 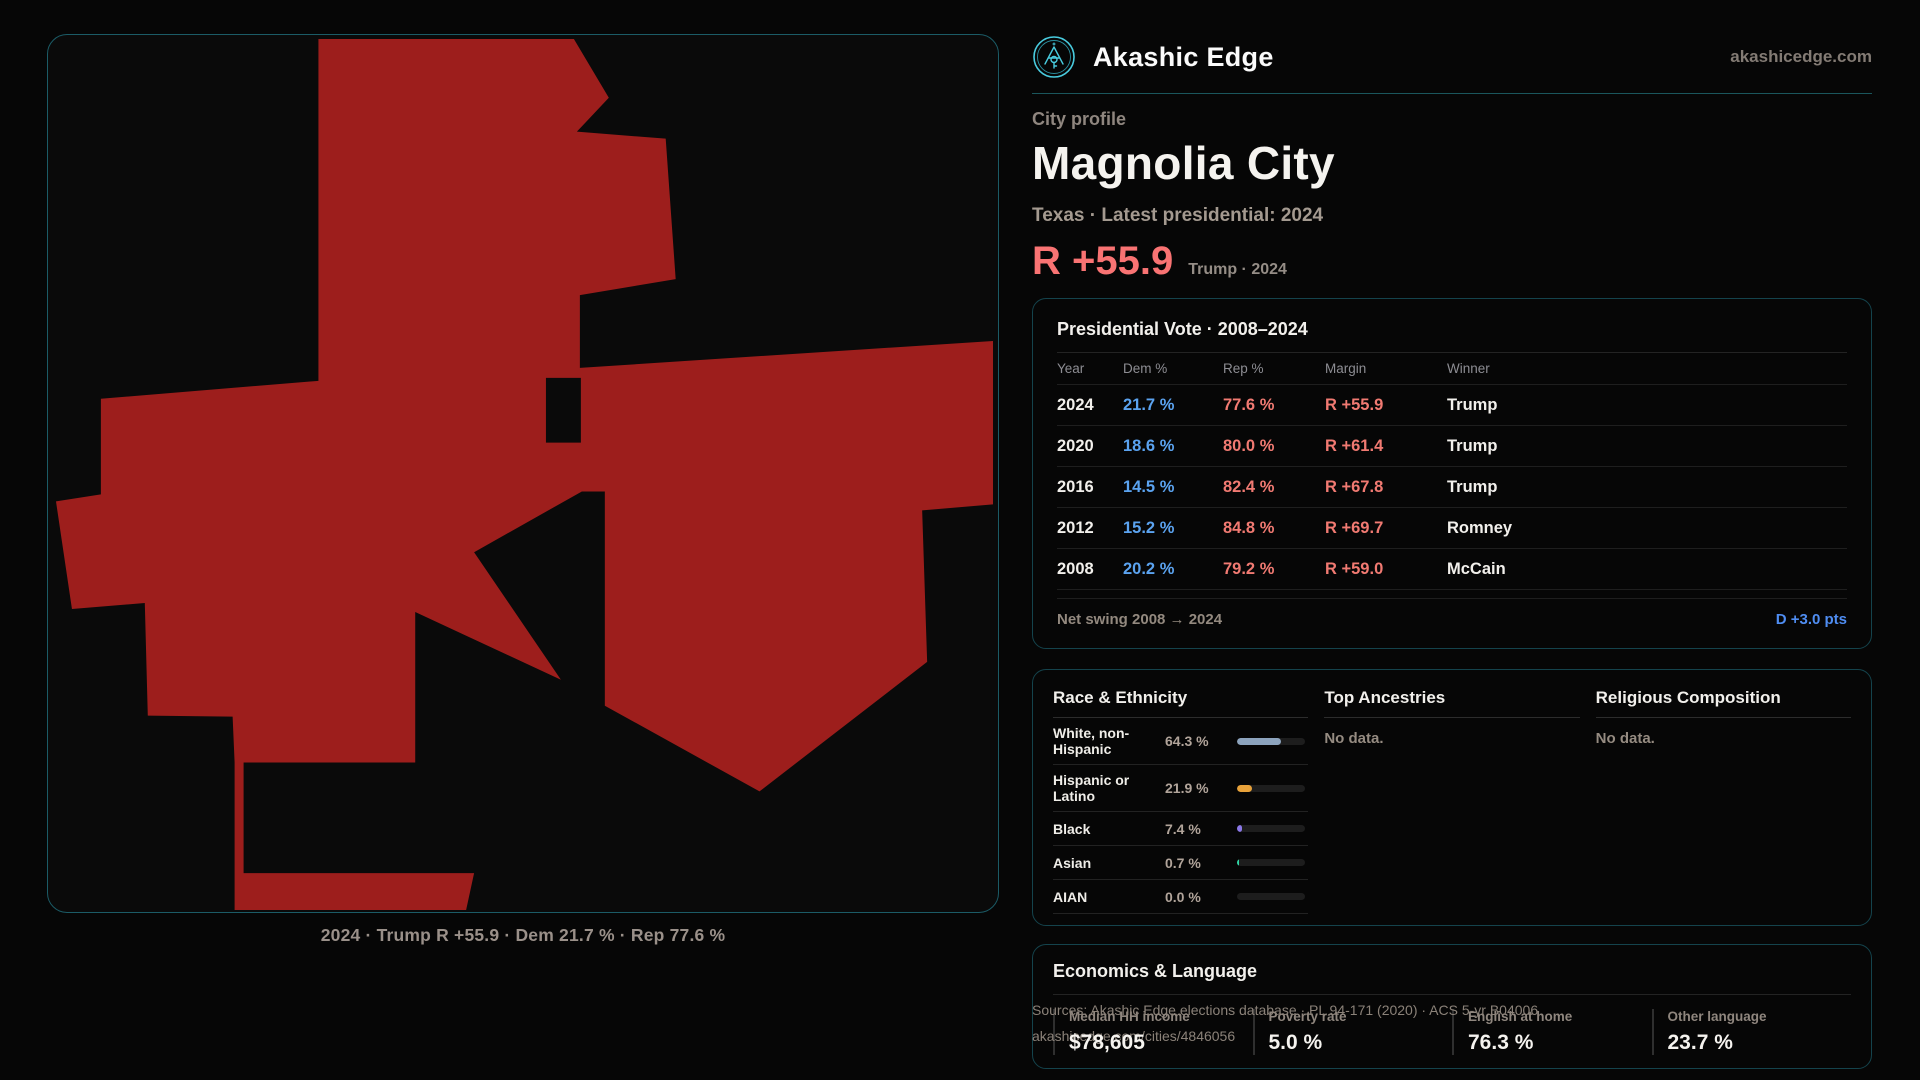 What do you see at coordinates (1149, 568) in the screenshot?
I see `dem-cell: 20.2 %` at bounding box center [1149, 568].